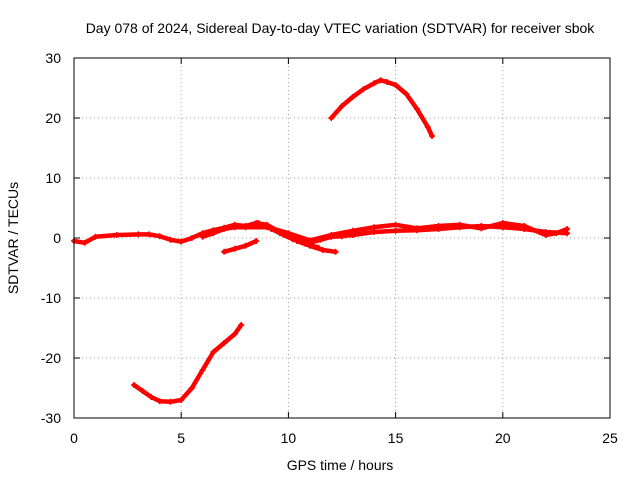 Image resolution: width=640 pixels, height=480 pixels. I want to click on y-tick-label: -20, so click(51, 358).